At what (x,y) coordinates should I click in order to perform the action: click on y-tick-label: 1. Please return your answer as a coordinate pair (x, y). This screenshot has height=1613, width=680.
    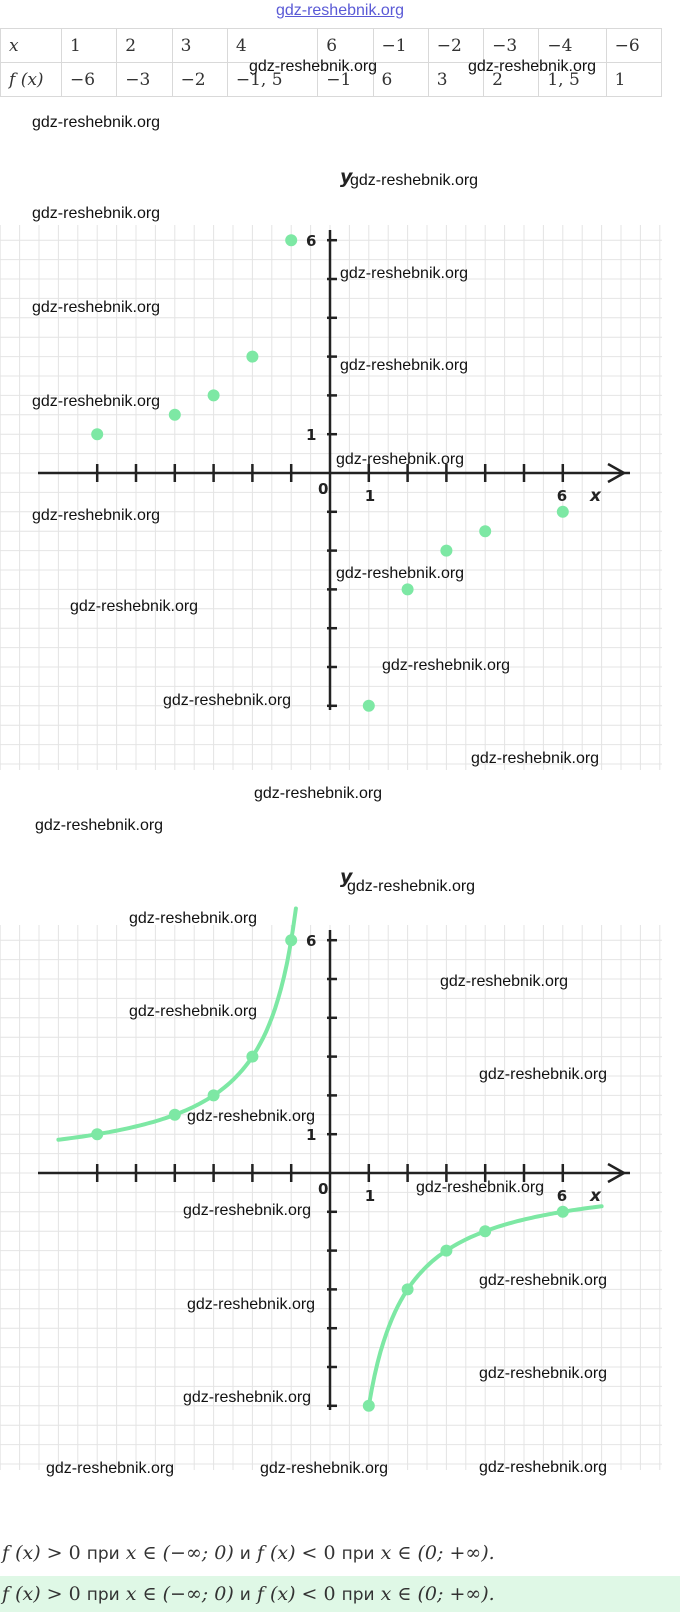
    Looking at the image, I should click on (311, 435).